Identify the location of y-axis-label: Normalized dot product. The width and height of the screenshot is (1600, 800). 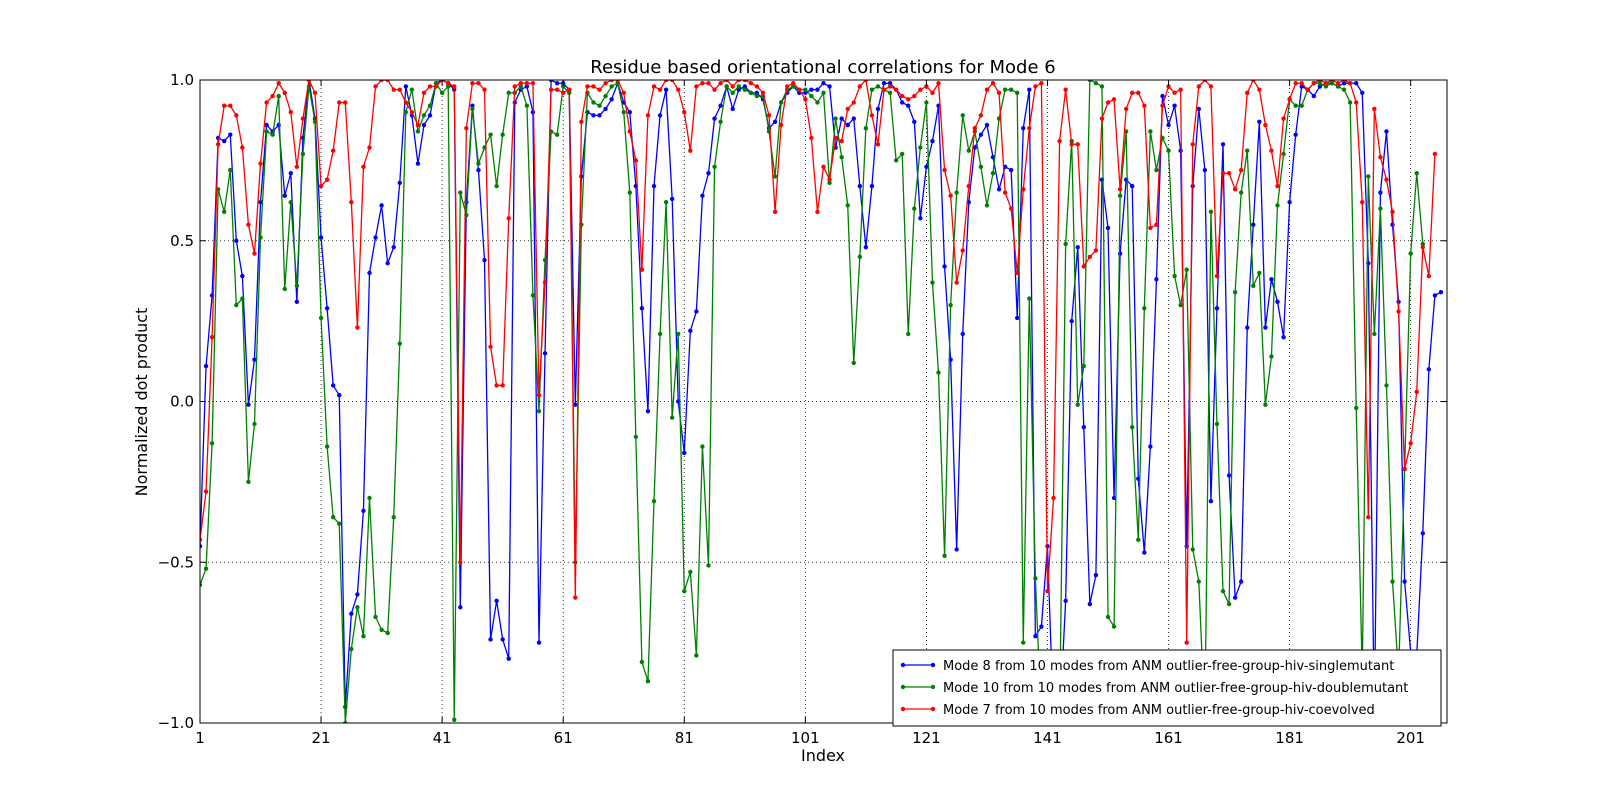
(141, 402).